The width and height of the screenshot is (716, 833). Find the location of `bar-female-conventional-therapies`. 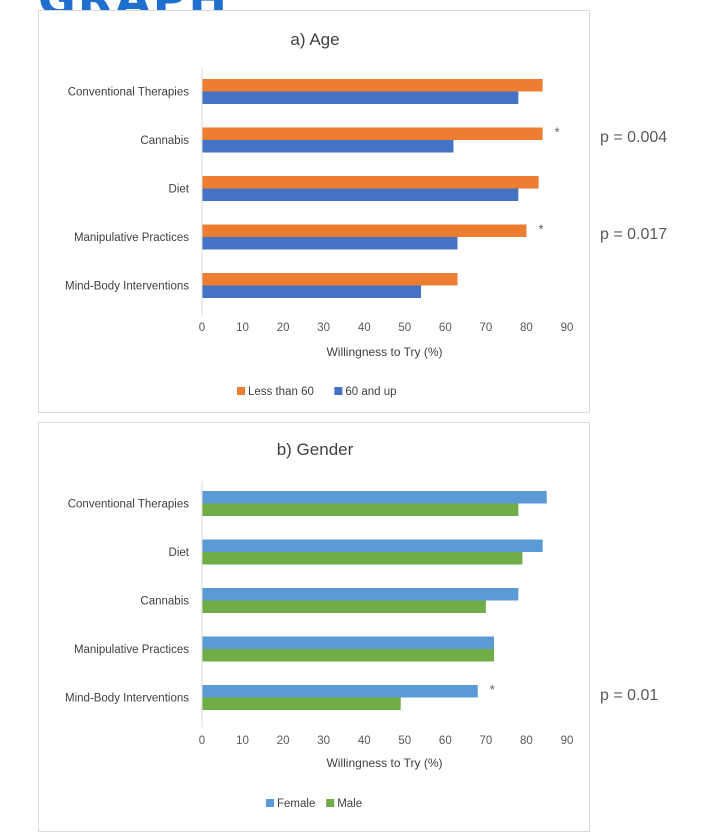

bar-female-conventional-therapies is located at coordinates (374, 497).